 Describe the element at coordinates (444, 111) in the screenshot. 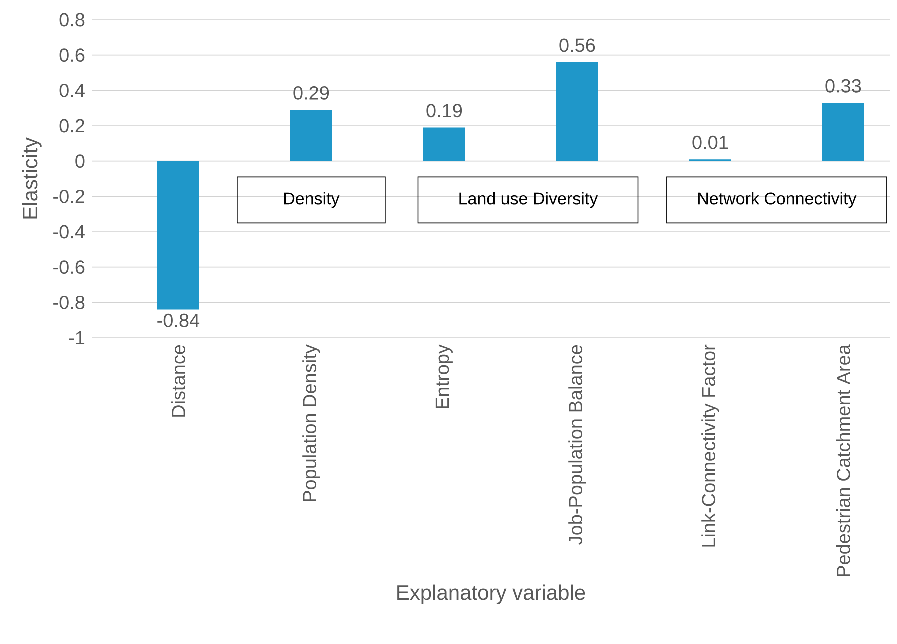

I see `data-label: 0.19` at that location.